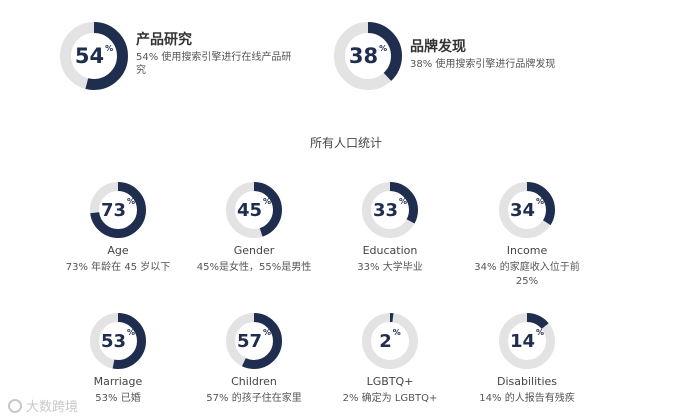 Image resolution: width=692 pixels, height=420 pixels. I want to click on stat-label-marriage: Marriage, so click(118, 381).